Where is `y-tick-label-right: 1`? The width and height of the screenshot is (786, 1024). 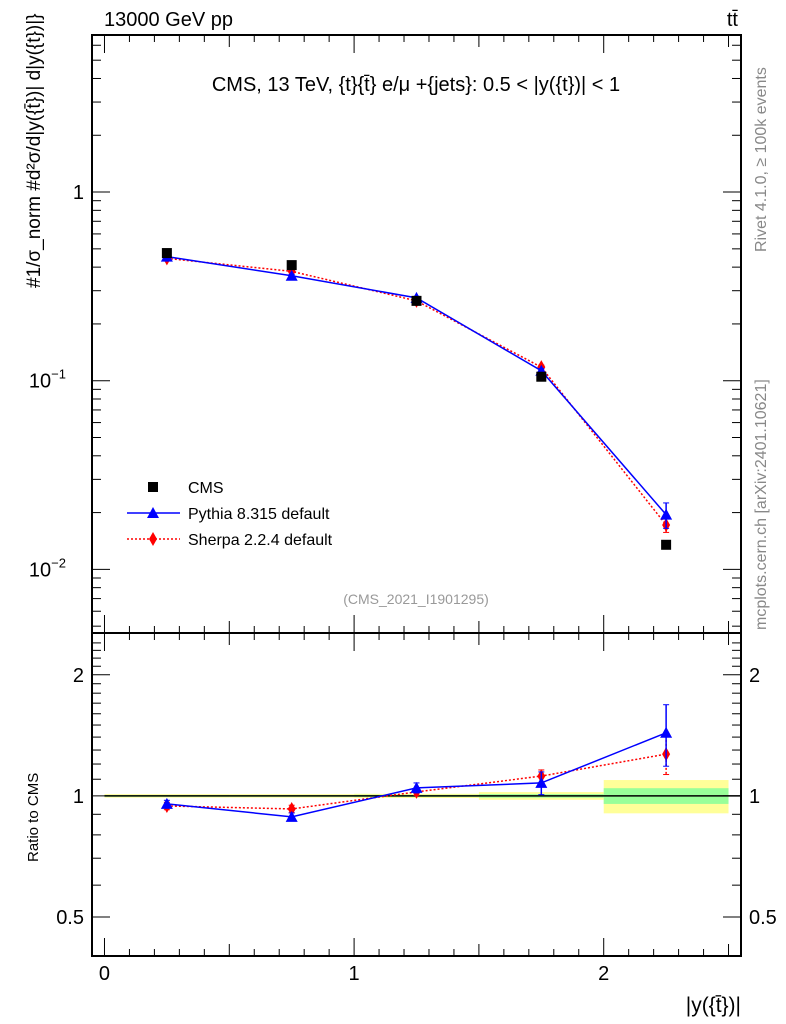 y-tick-label-right: 1 is located at coordinates (754, 797).